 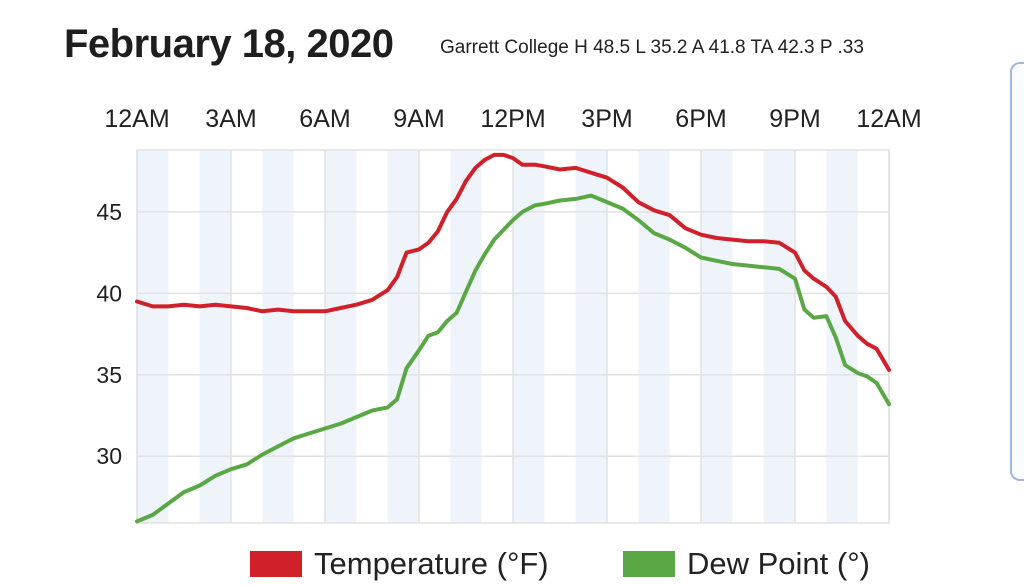 What do you see at coordinates (109, 456) in the screenshot?
I see `y-tick-label: 30` at bounding box center [109, 456].